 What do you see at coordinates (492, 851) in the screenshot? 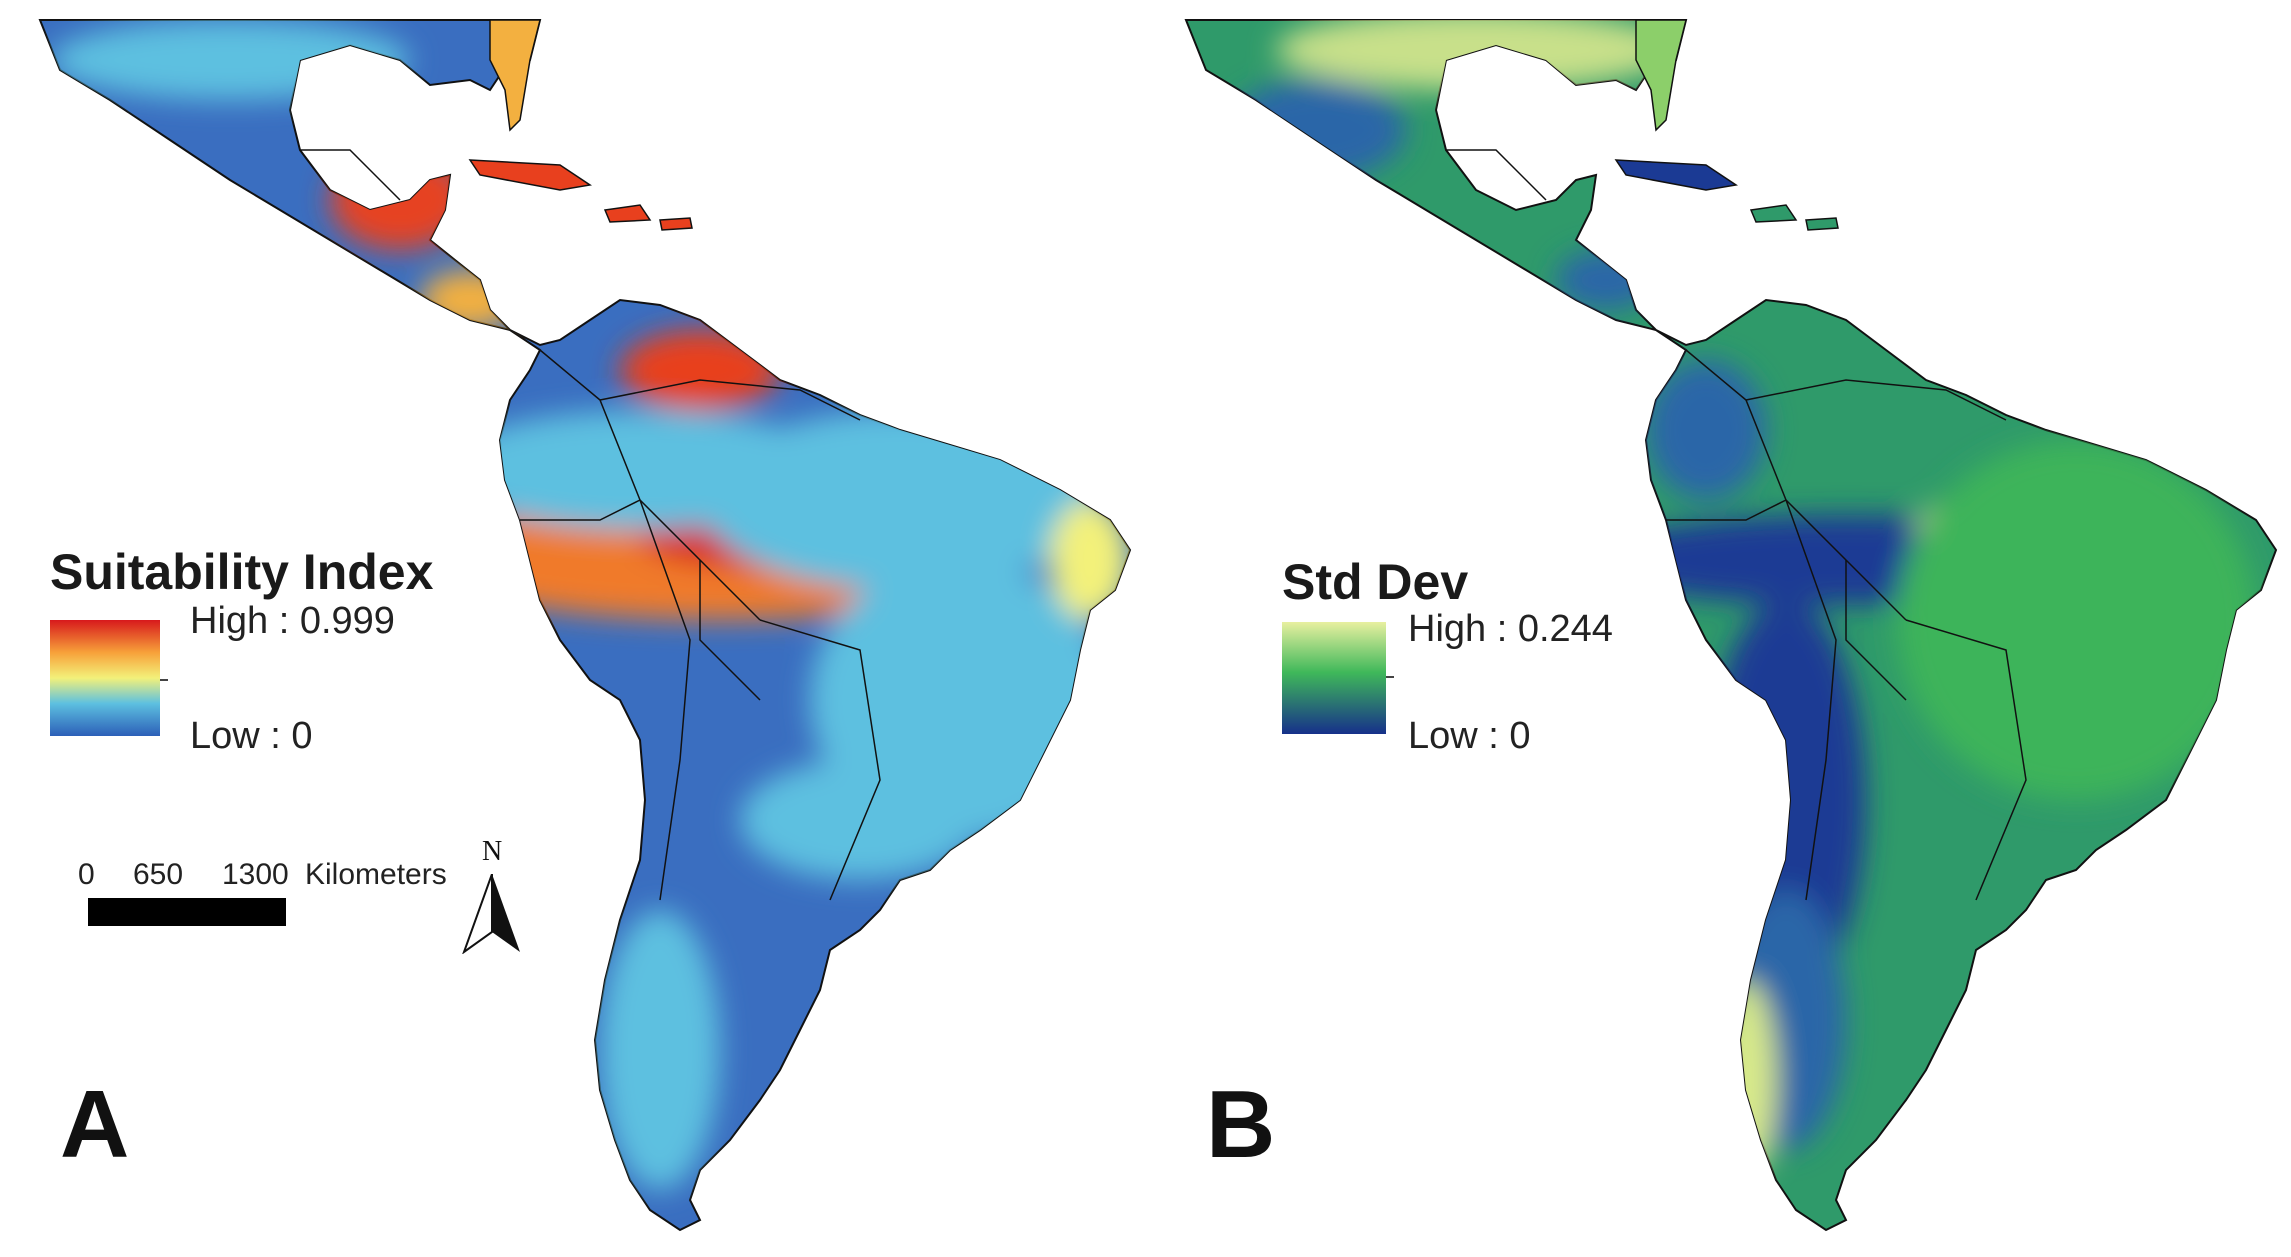
I see `north-label: N` at bounding box center [492, 851].